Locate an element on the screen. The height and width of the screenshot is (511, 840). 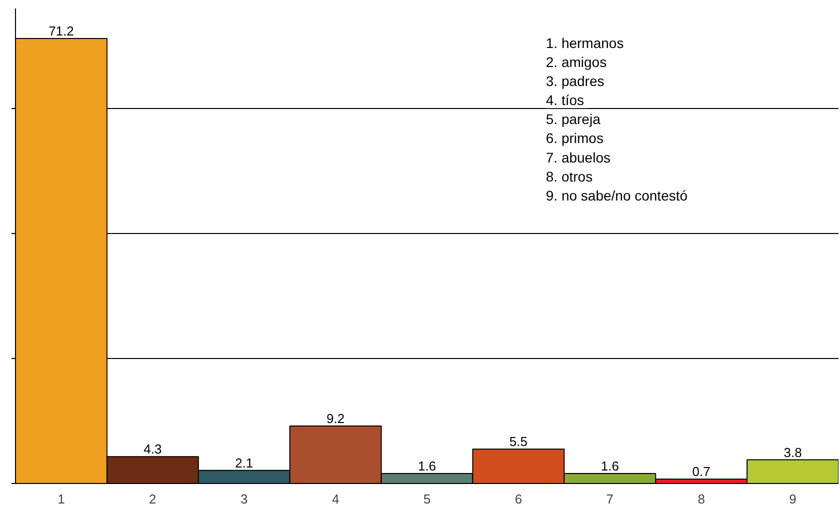
x-tick-label: 7 is located at coordinates (610, 499).